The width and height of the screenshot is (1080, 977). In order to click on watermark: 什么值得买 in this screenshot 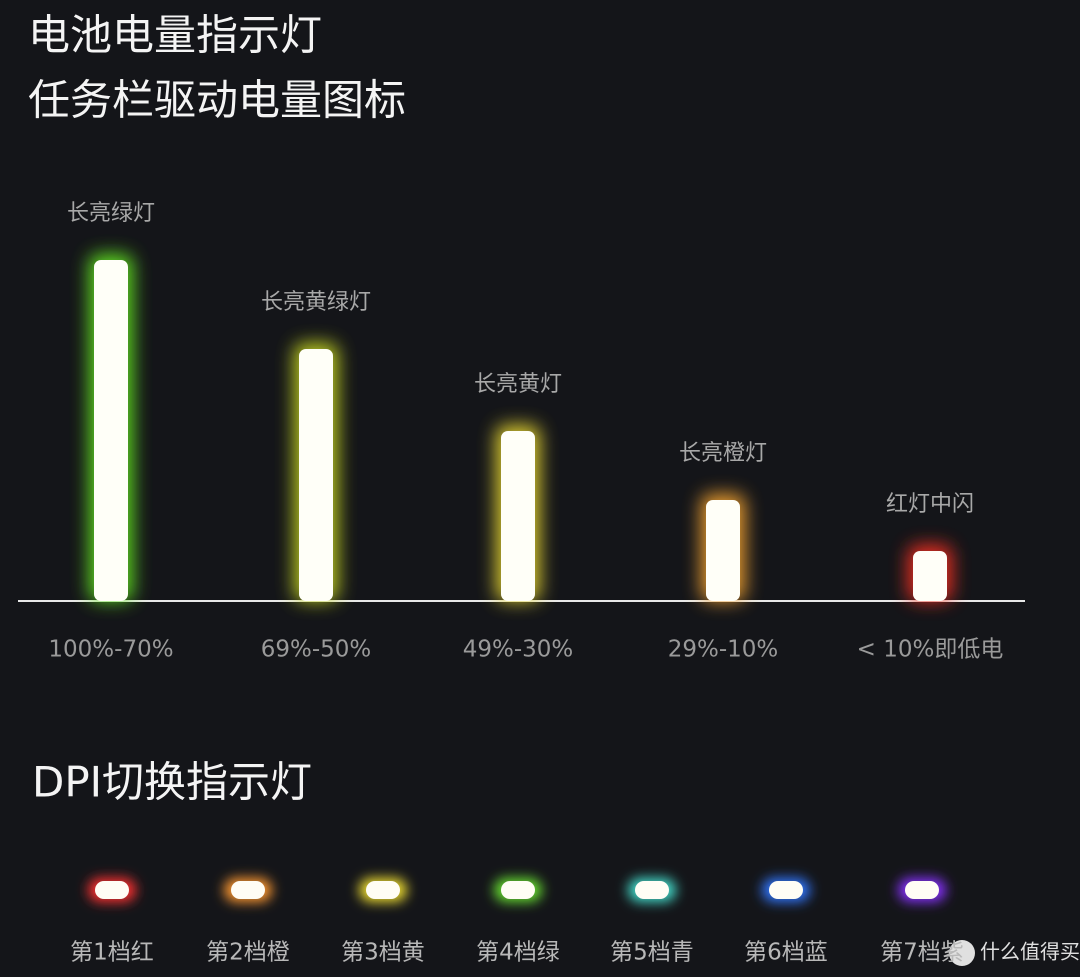, I will do `click(1030, 952)`.